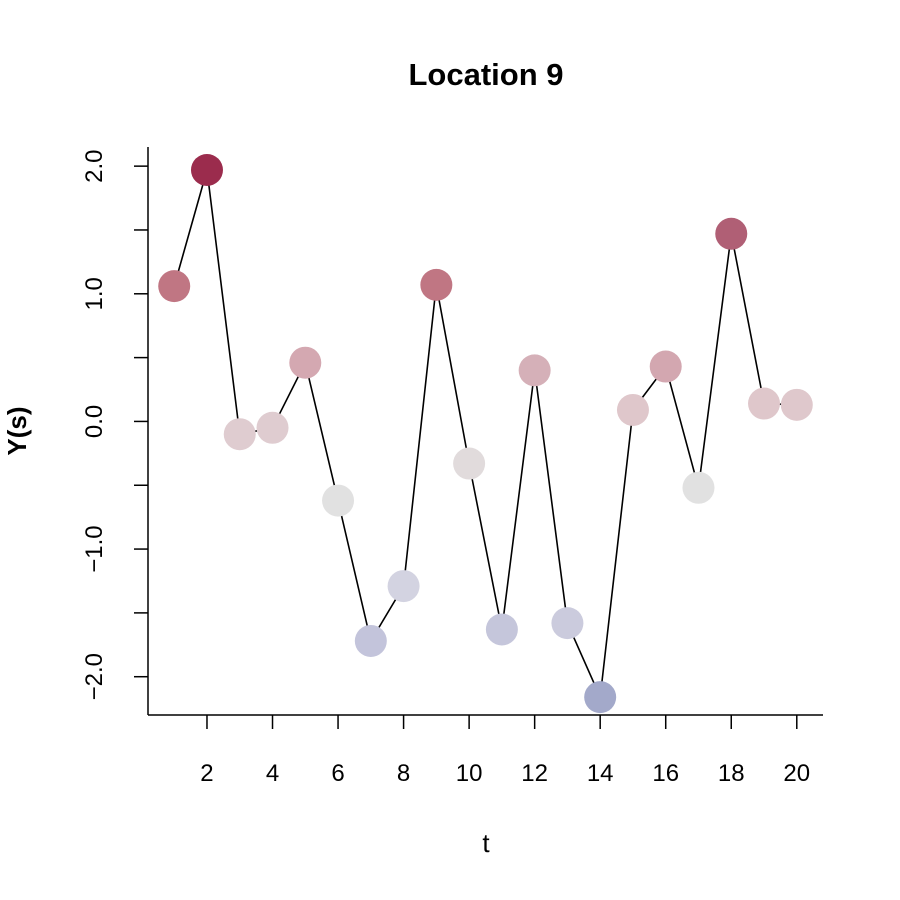  What do you see at coordinates (94, 421) in the screenshot?
I see `y-tick-label: 0.0` at bounding box center [94, 421].